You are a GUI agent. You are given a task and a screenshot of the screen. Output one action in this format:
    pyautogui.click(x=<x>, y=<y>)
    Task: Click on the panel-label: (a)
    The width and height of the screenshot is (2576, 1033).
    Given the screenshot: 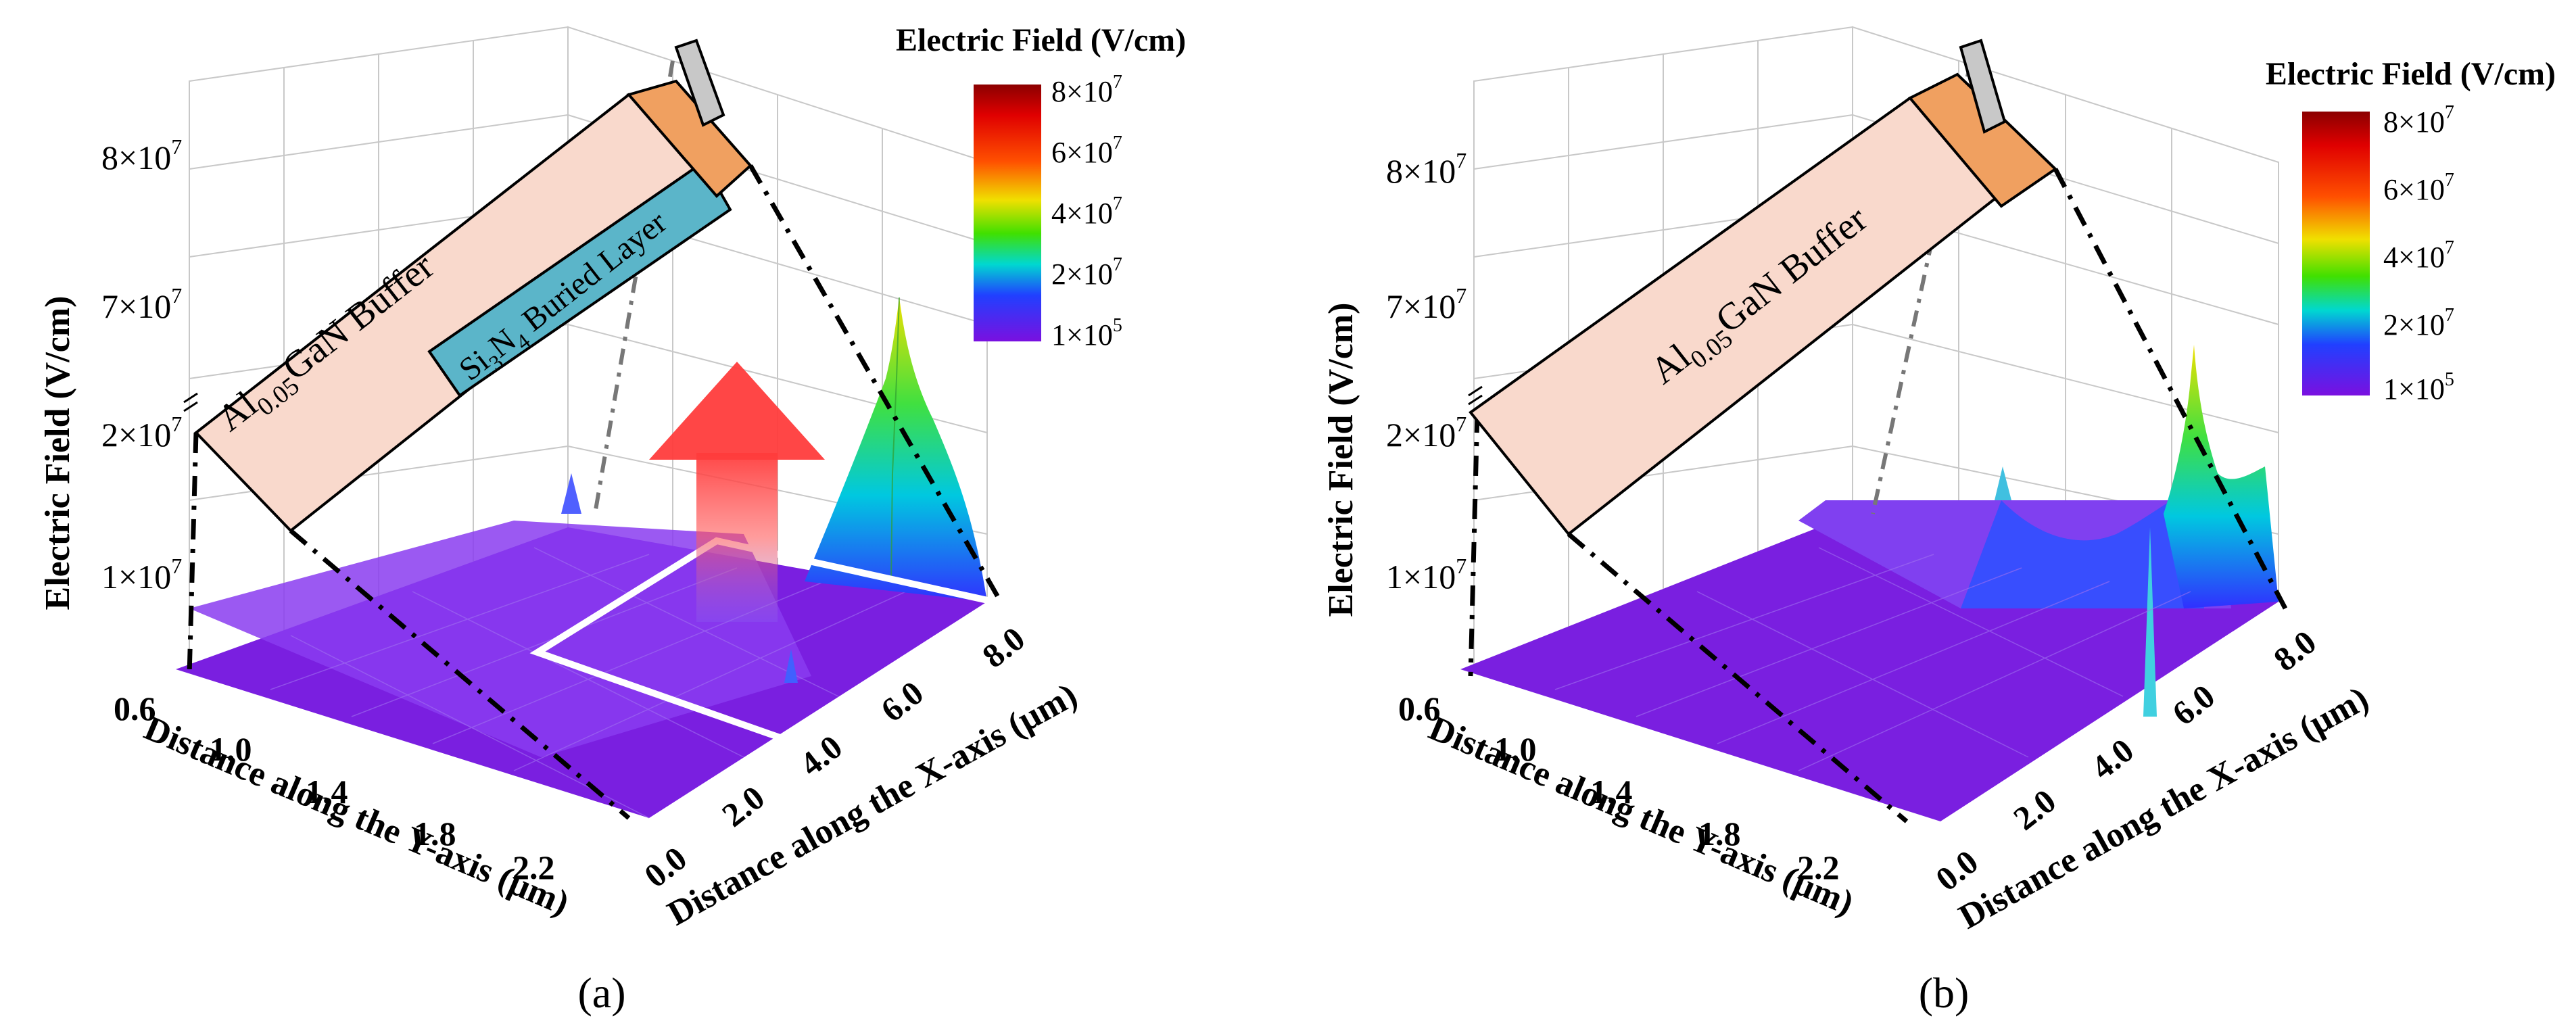 What is the action you would take?
    pyautogui.click(x=601, y=993)
    